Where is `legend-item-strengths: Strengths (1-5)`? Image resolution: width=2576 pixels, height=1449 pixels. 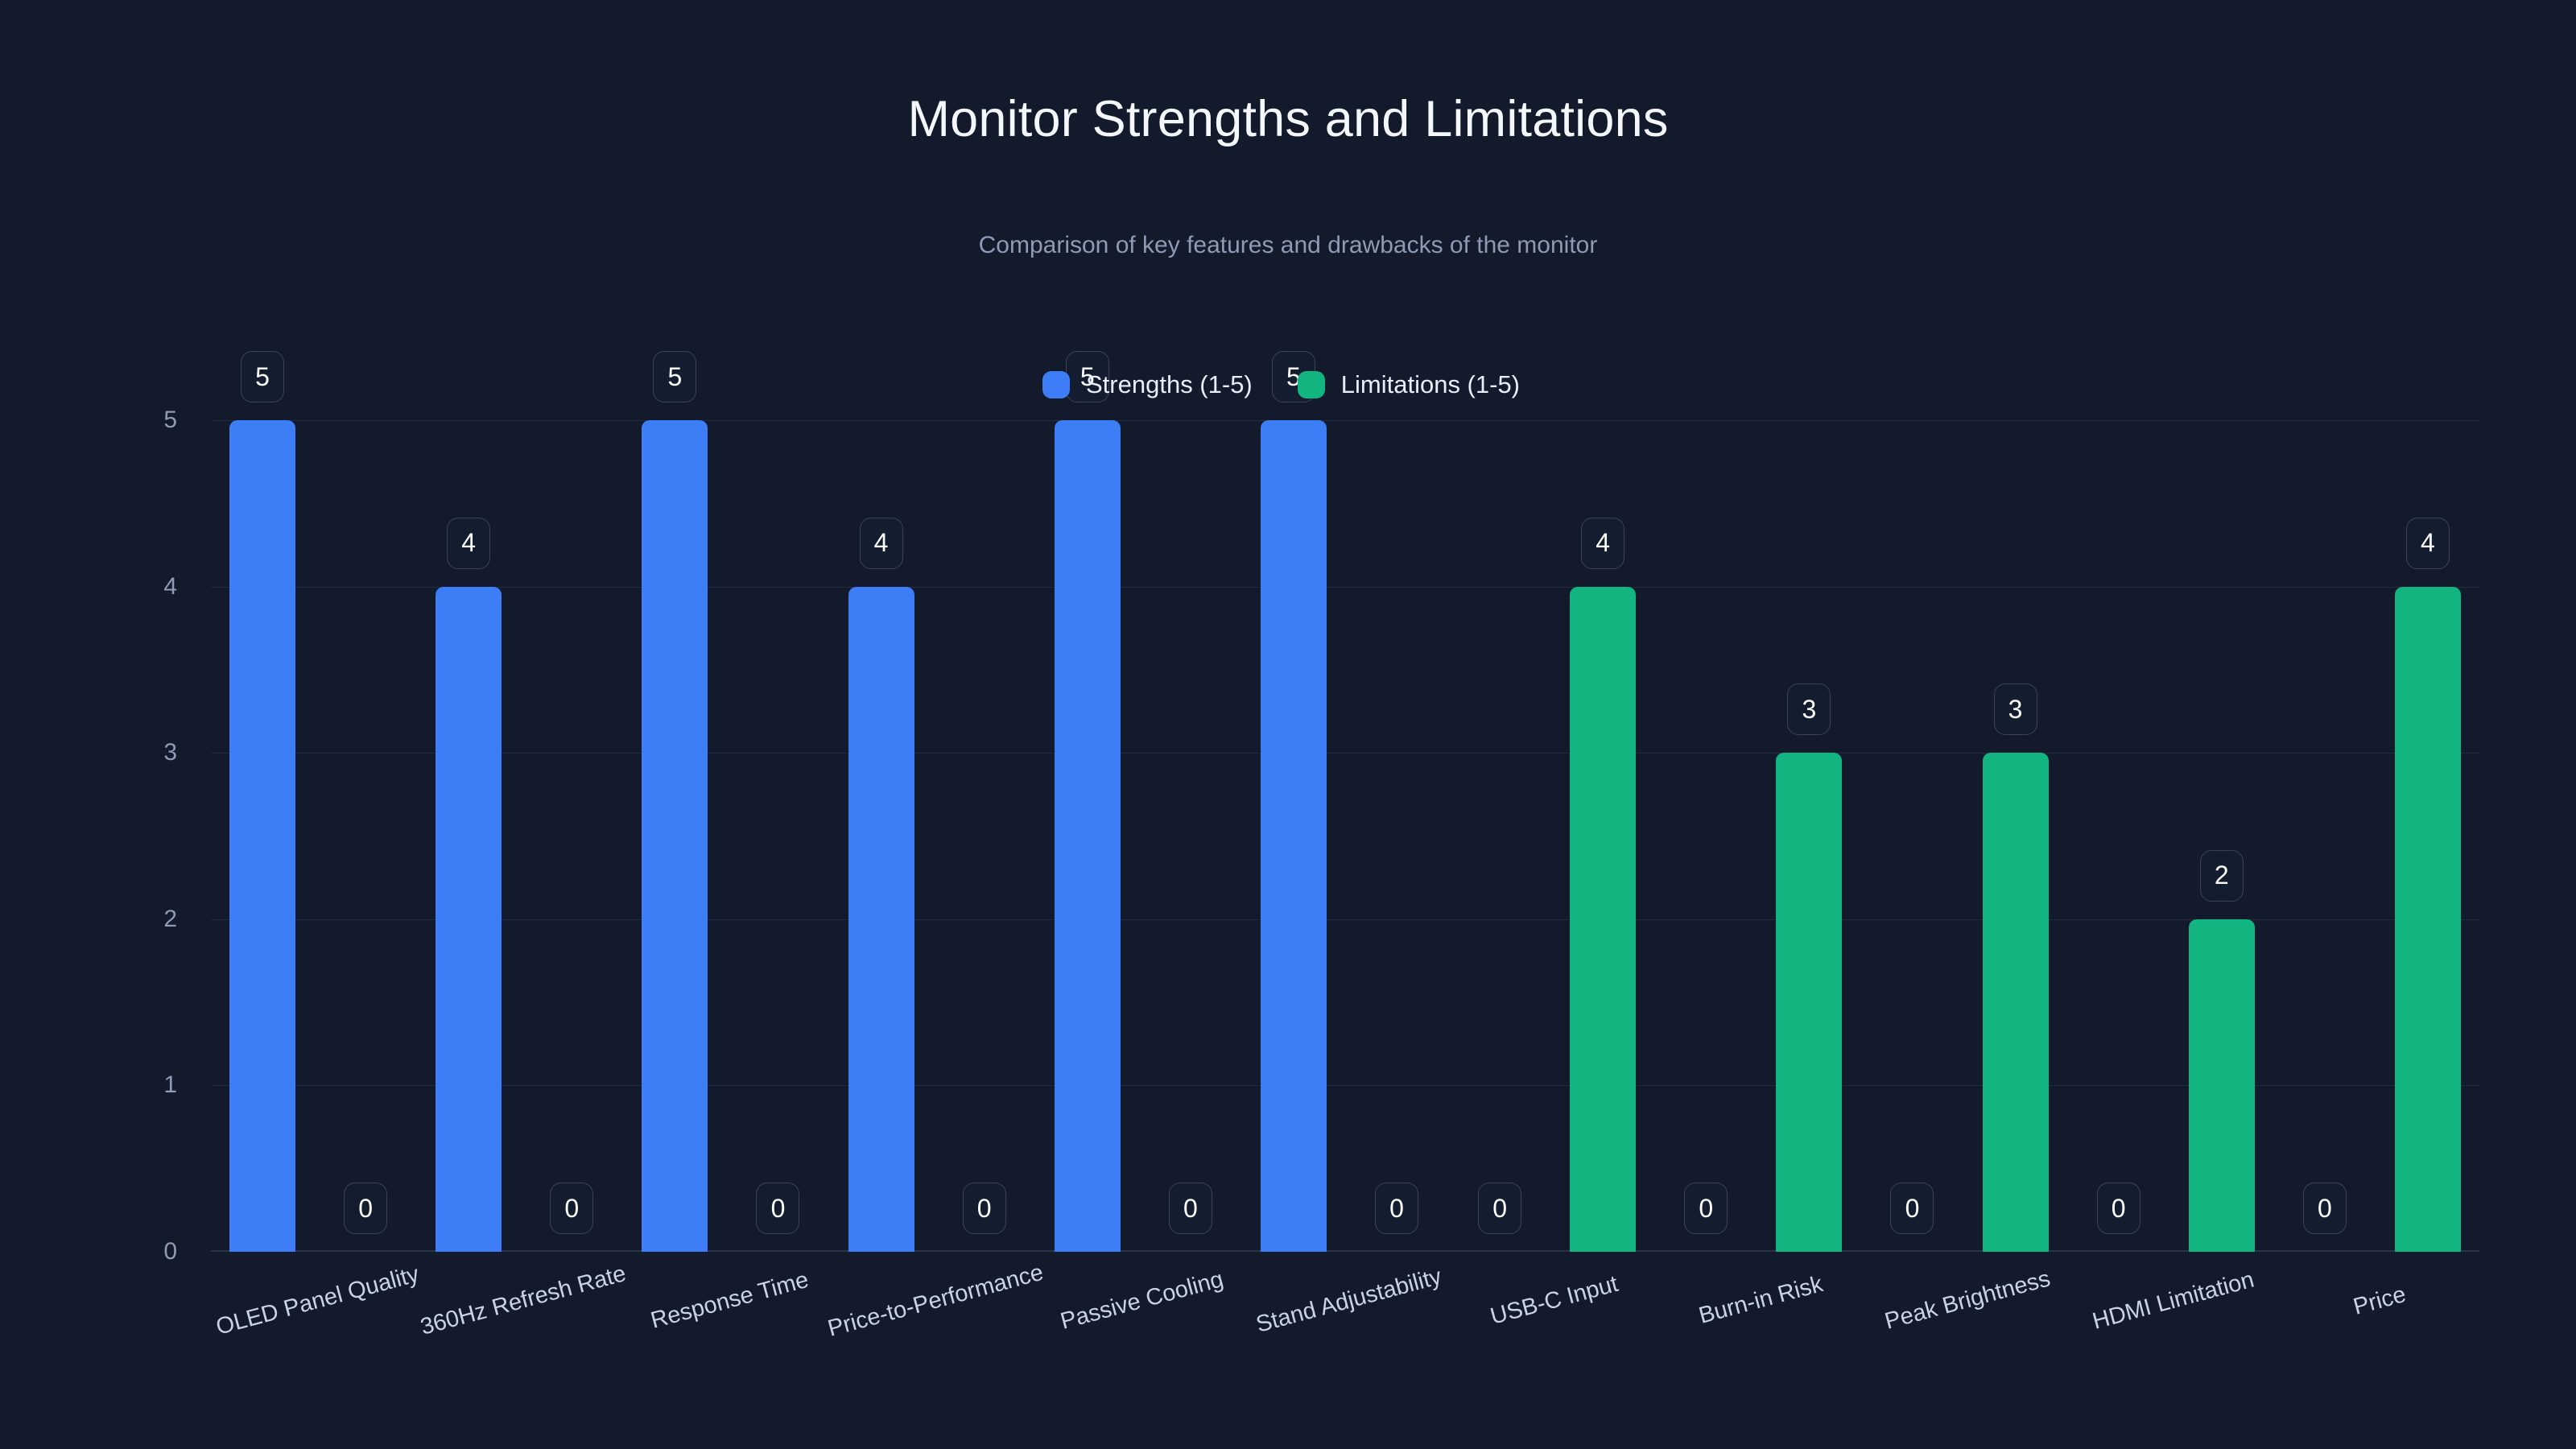
legend-item-strengths: Strengths (1-5) is located at coordinates (1147, 384).